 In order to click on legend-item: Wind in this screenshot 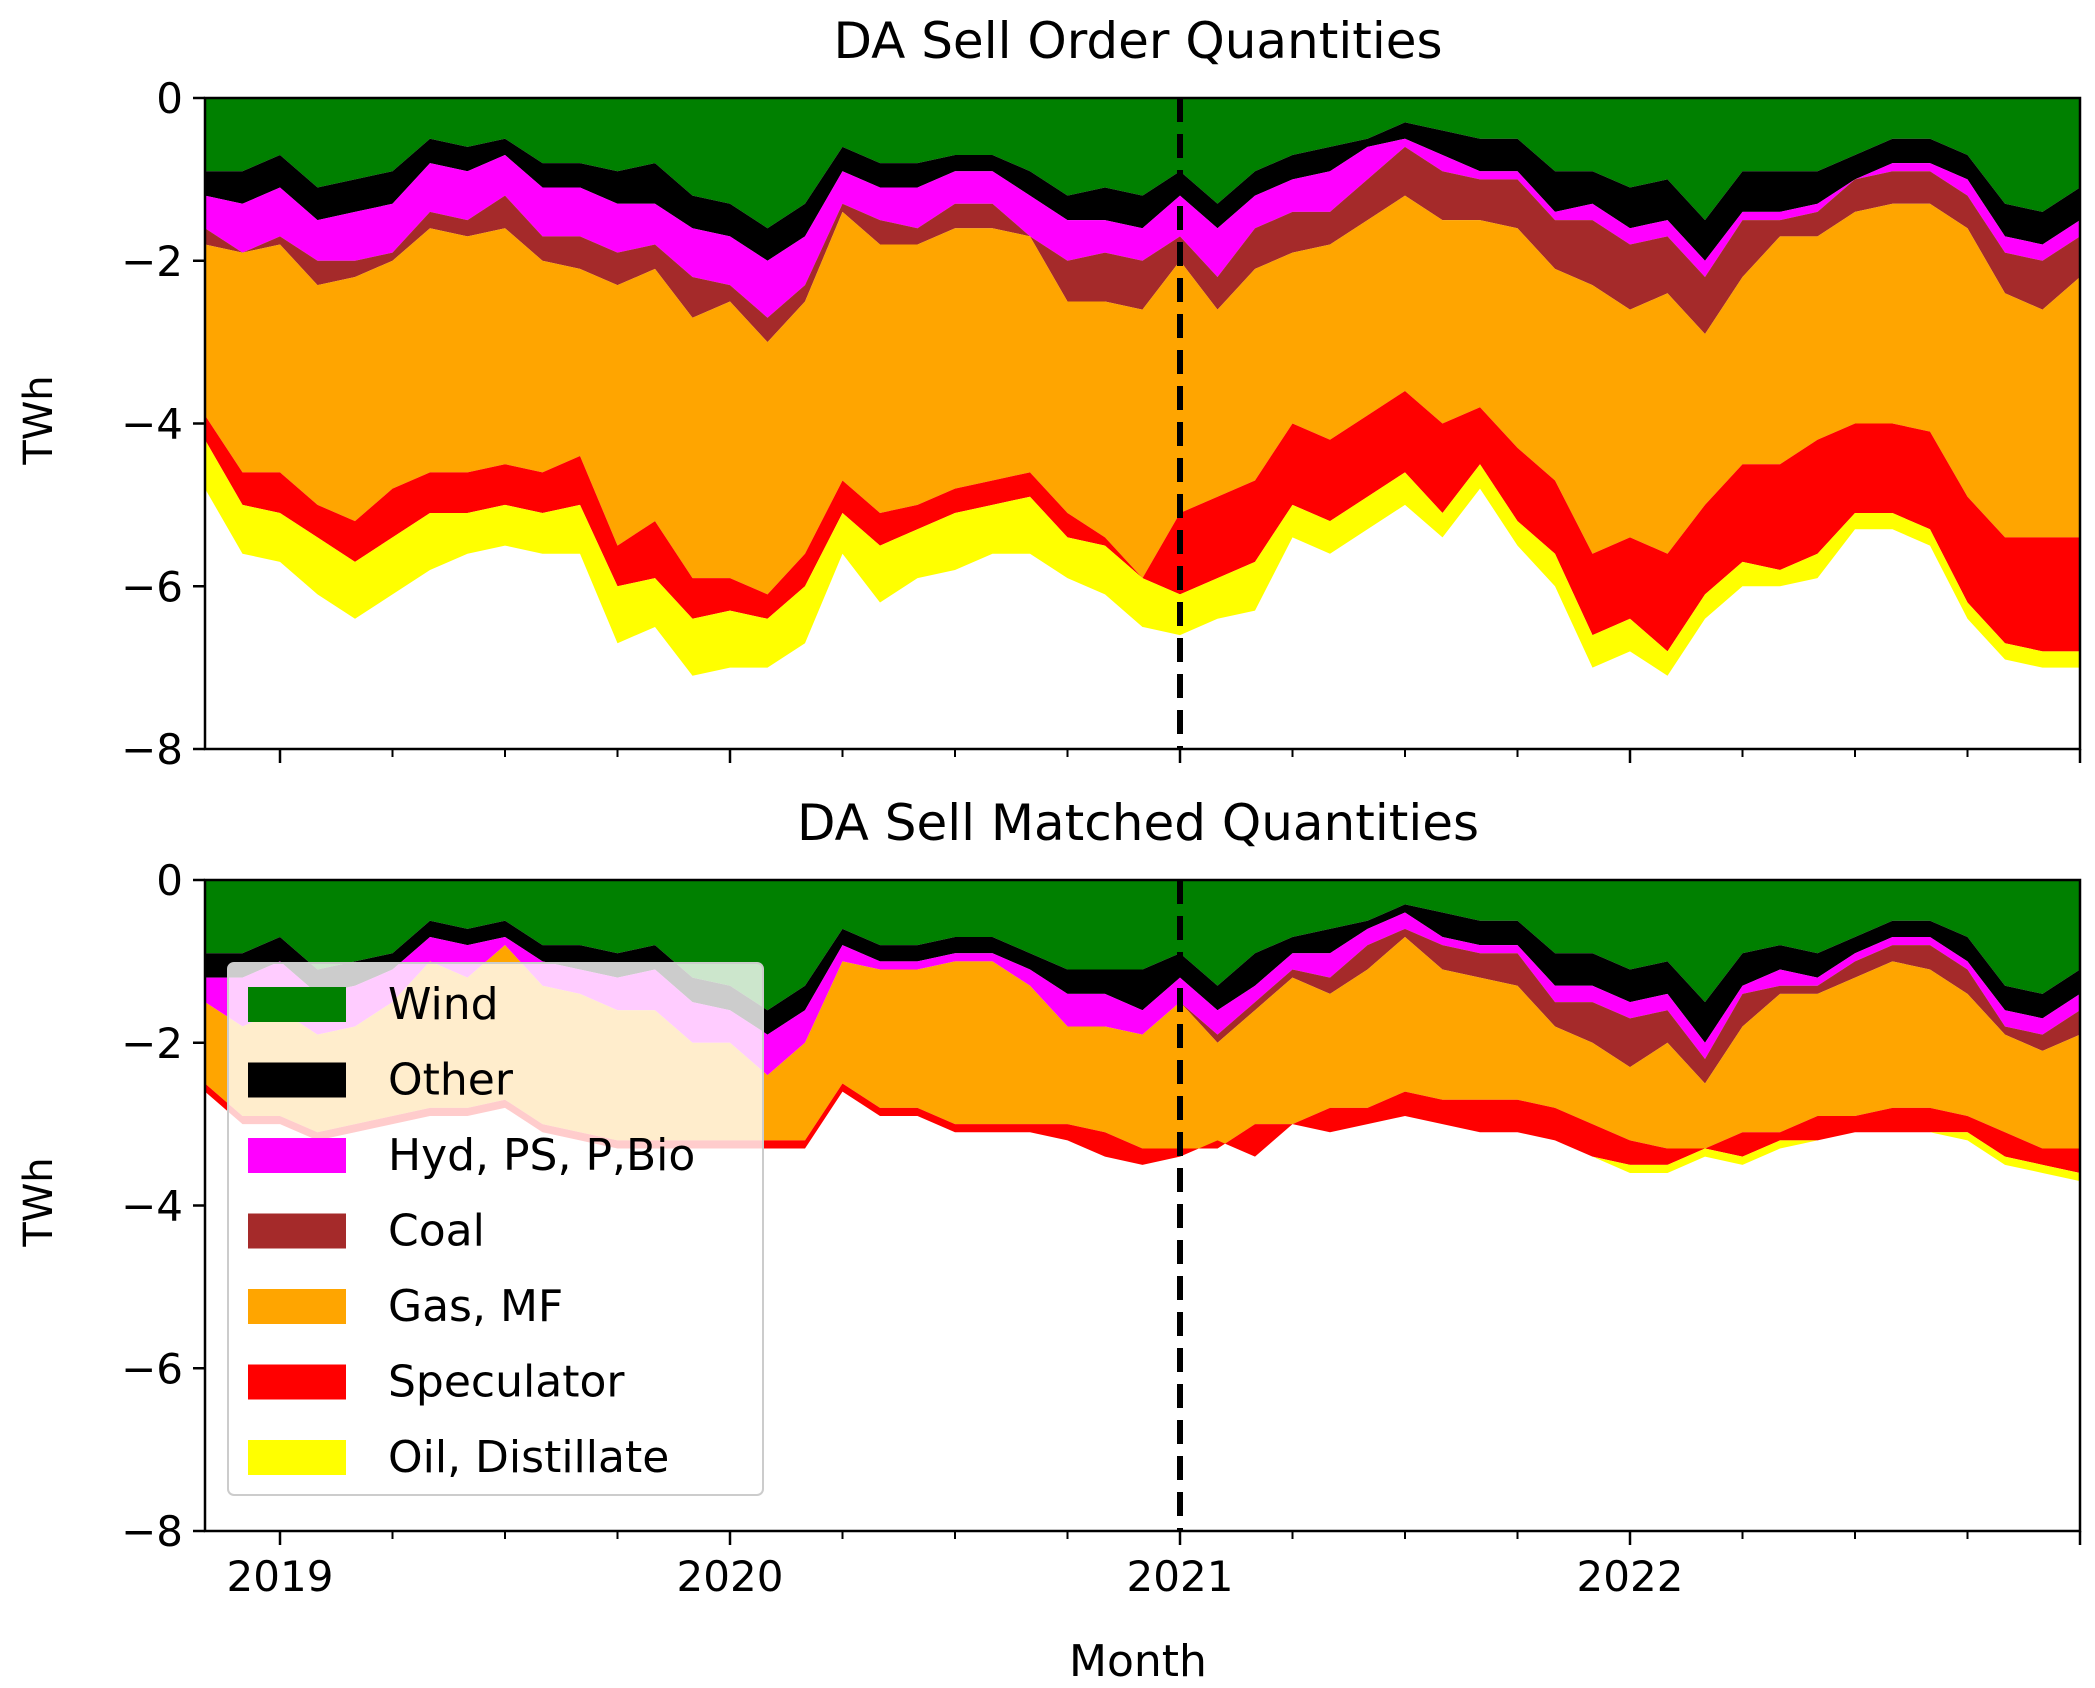, I will do `click(373, 1004)`.